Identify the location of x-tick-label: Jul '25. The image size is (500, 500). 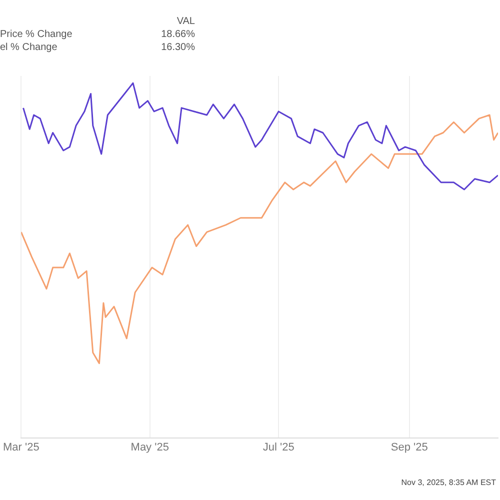
(278, 447).